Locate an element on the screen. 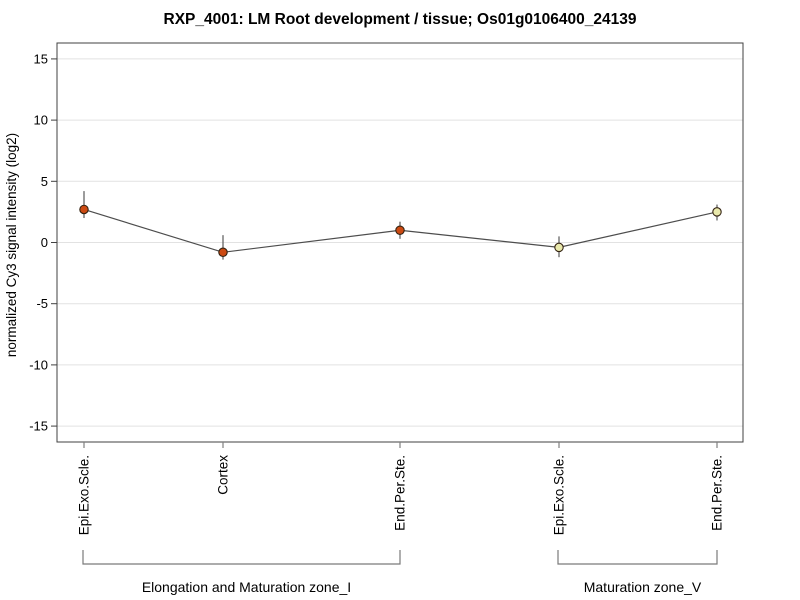  y-tick-label: 5 is located at coordinates (44, 181).